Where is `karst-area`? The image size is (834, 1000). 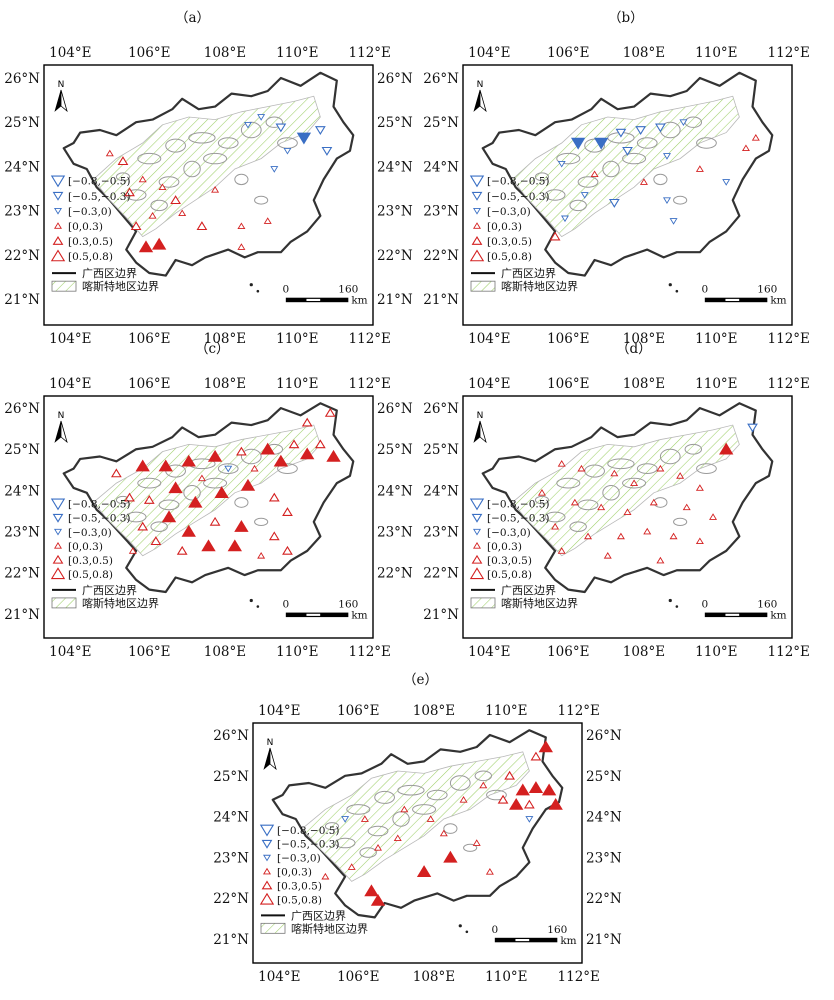 karst-area is located at coordinates (625, 166).